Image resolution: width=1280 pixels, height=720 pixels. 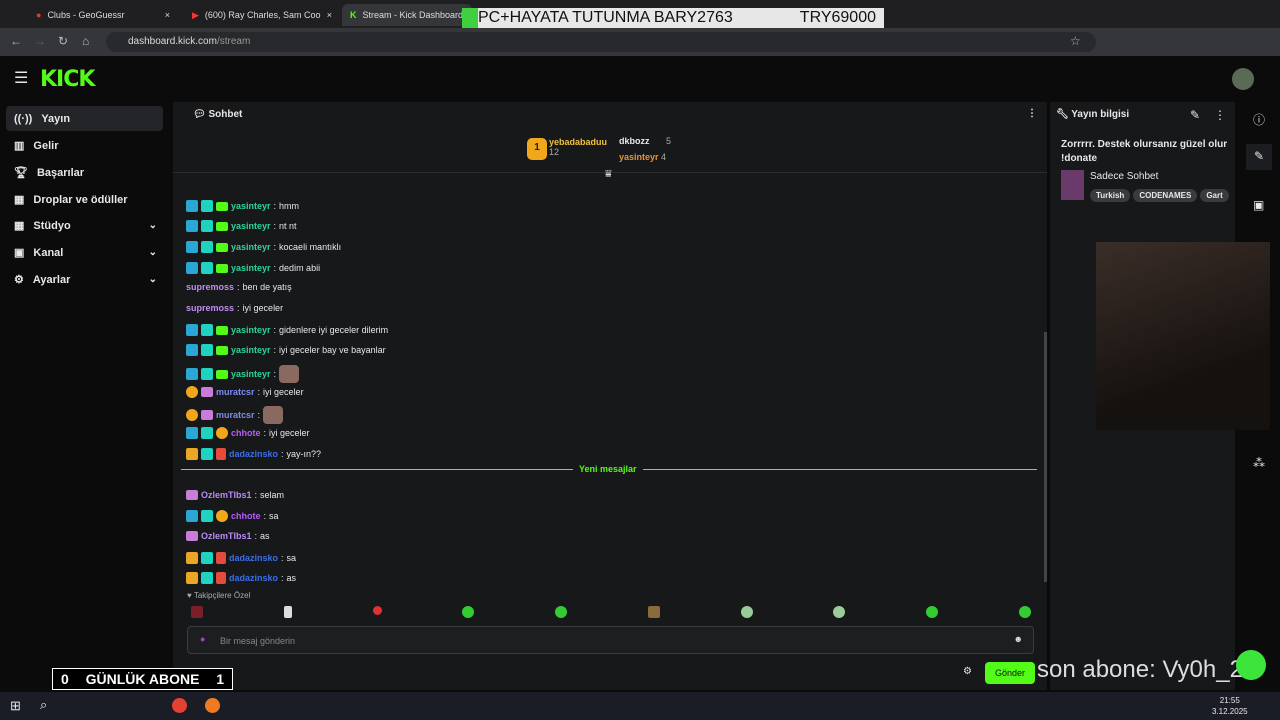 What do you see at coordinates (63, 41) in the screenshot?
I see `reload-icon: ↻` at bounding box center [63, 41].